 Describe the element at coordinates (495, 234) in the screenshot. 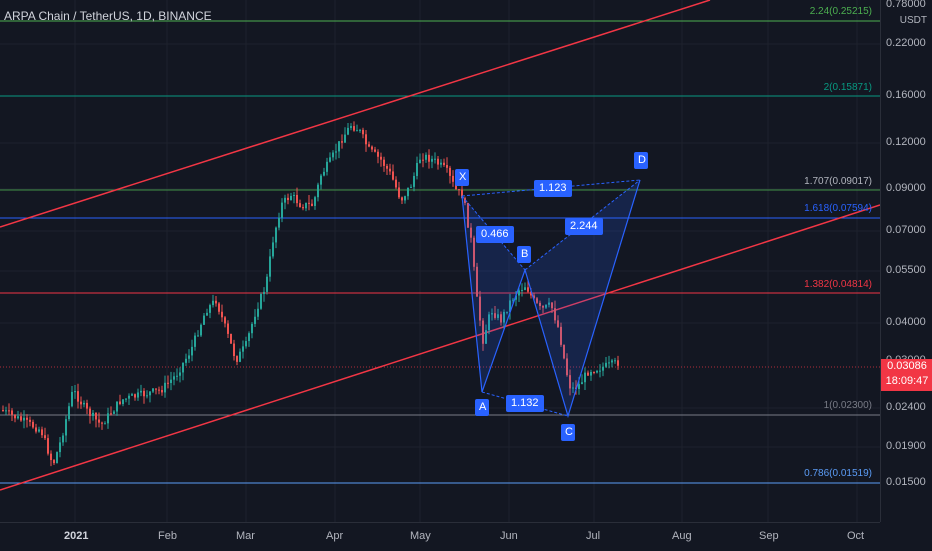

I see `ratio-label-xab: 0.466` at that location.